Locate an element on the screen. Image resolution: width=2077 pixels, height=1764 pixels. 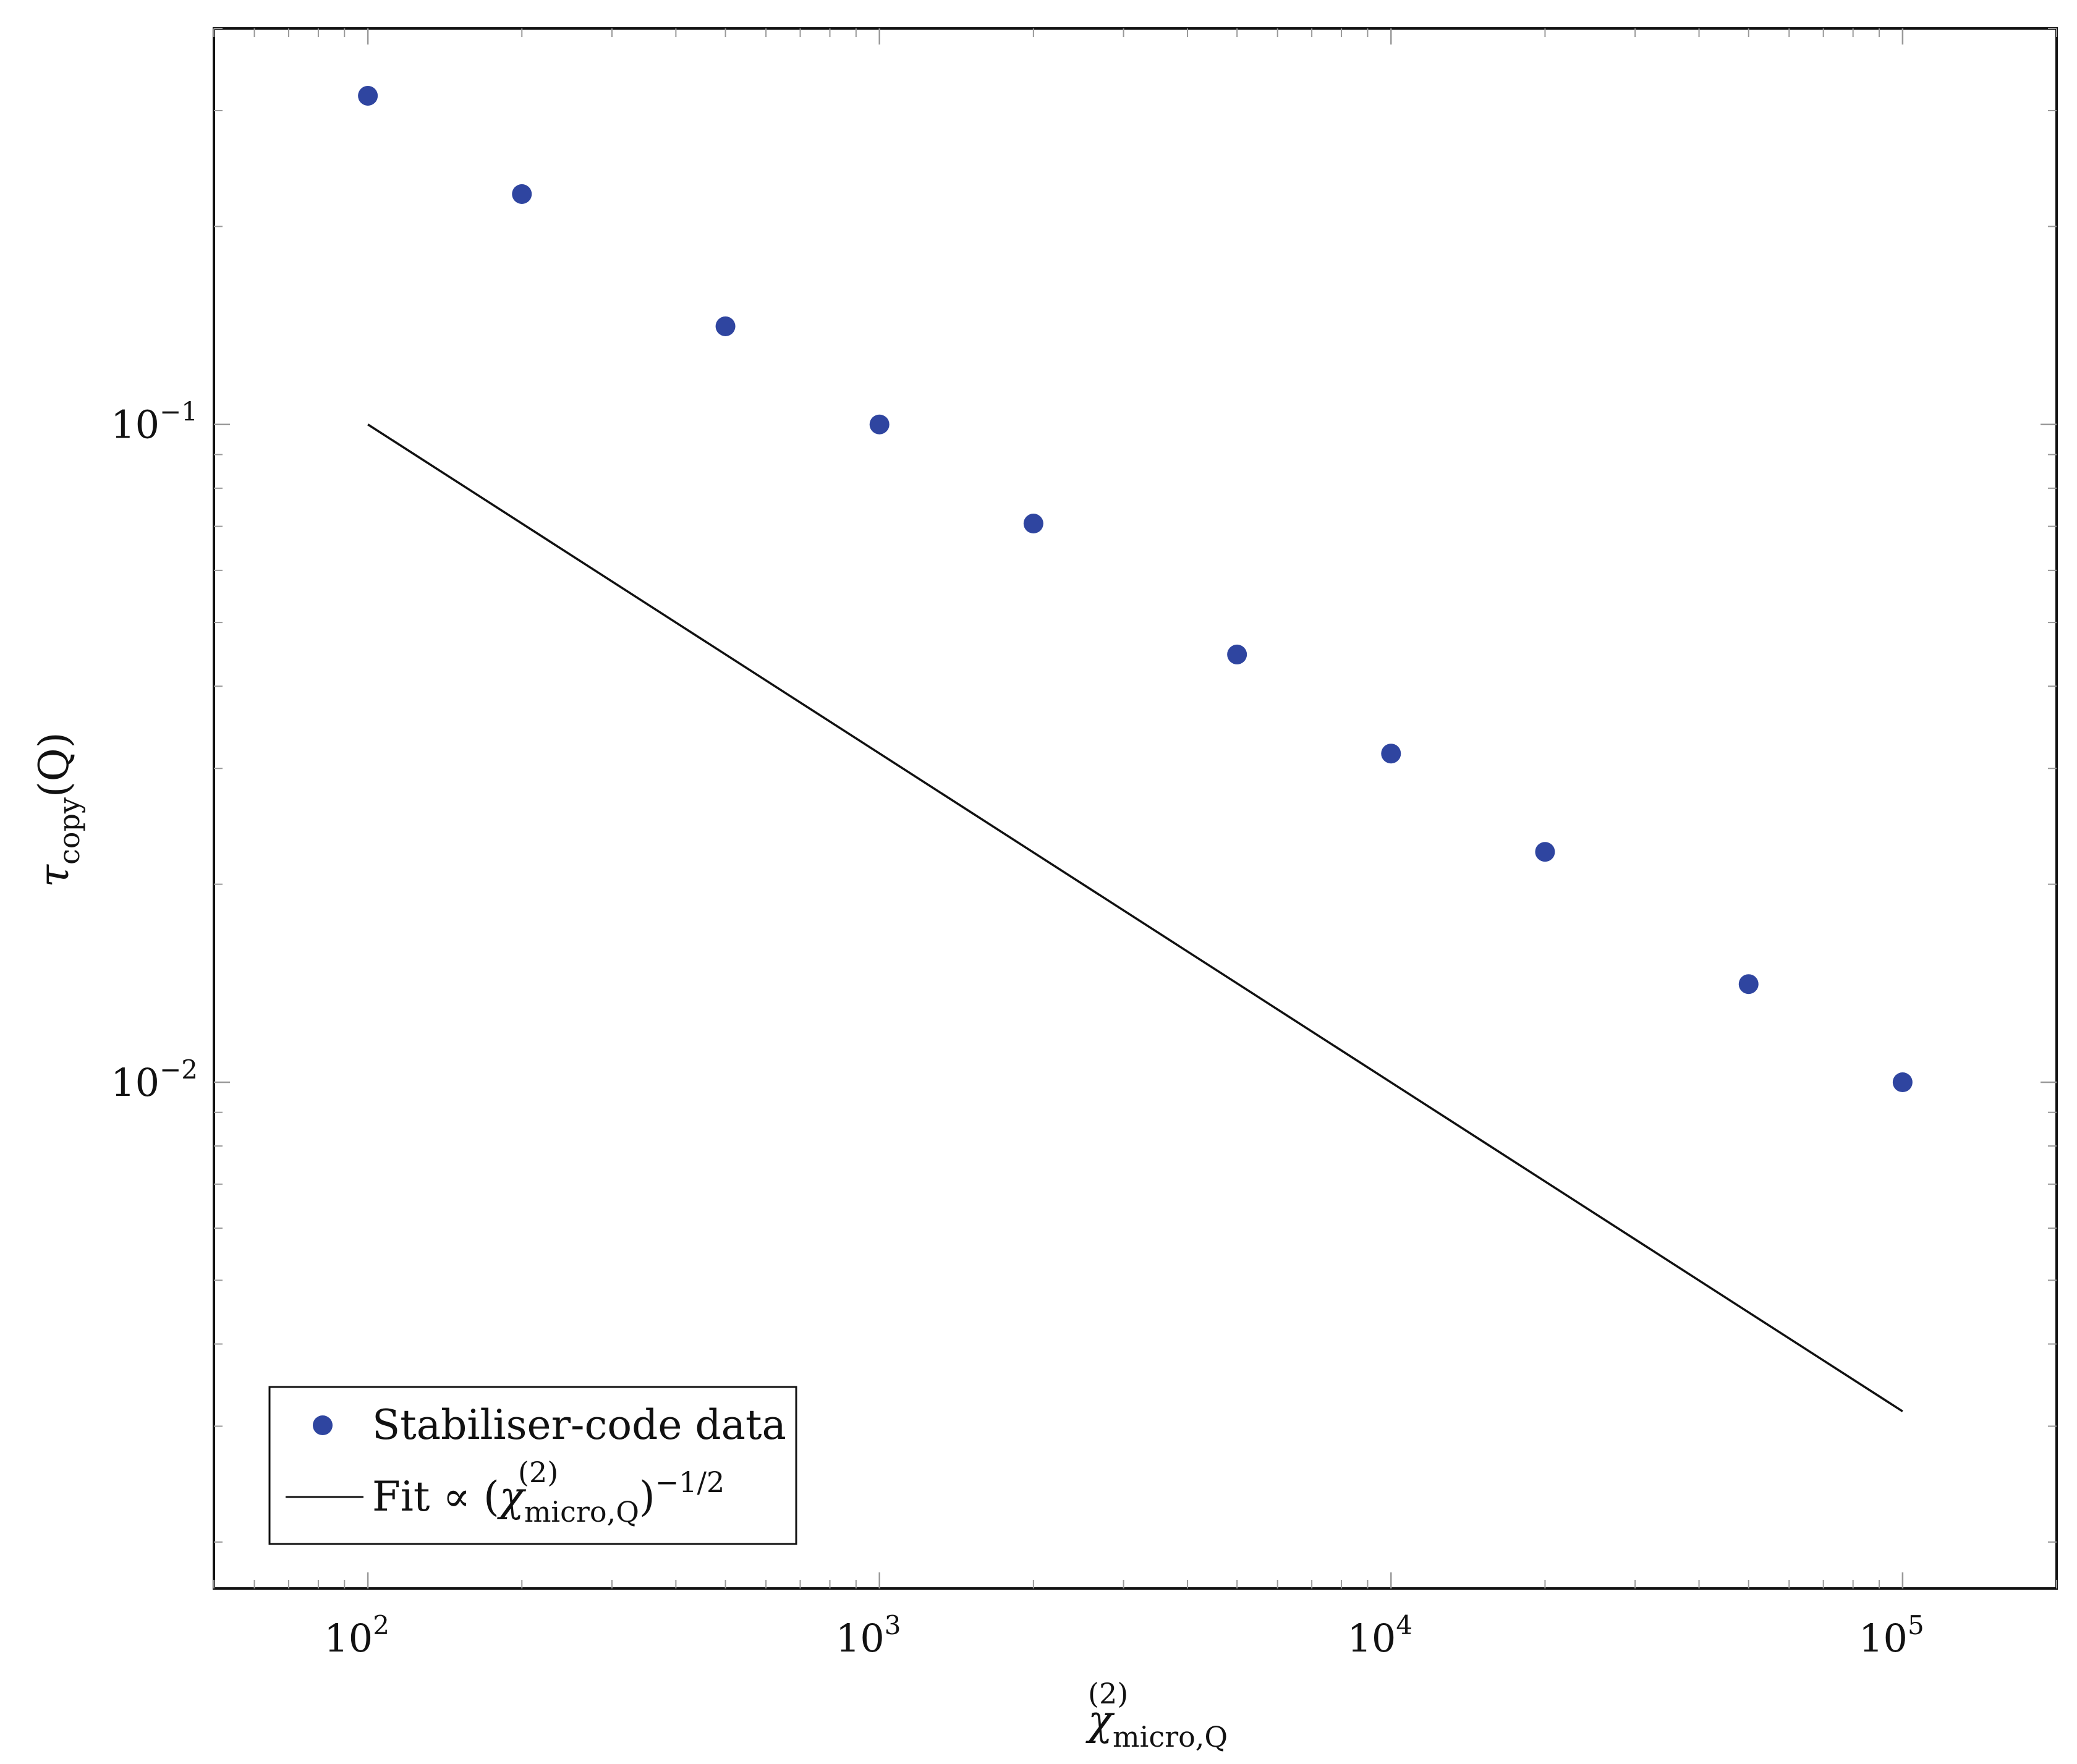
y-axis-label: τcopy(Q) is located at coordinates (58, 810).